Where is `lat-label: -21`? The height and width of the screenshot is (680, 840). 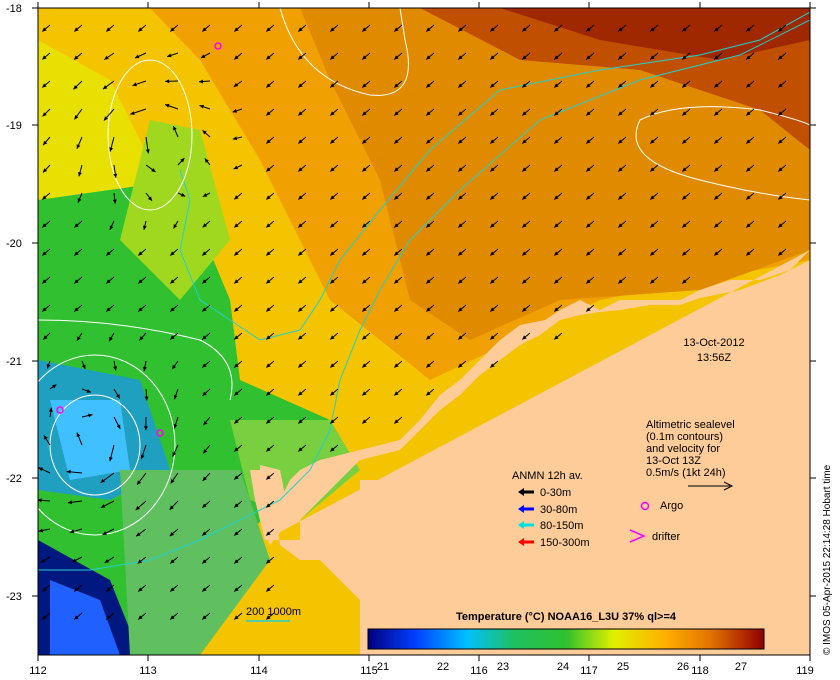
lat-label: -21 is located at coordinates (14, 362).